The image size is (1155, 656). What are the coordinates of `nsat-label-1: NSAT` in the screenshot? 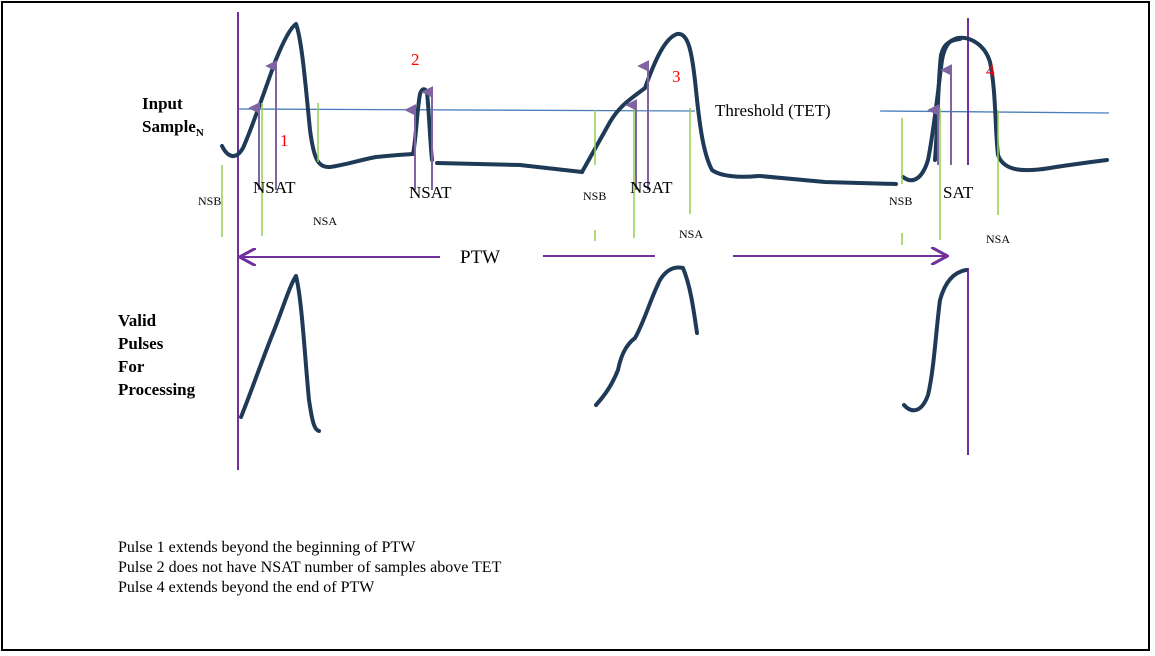 It's located at (274, 187).